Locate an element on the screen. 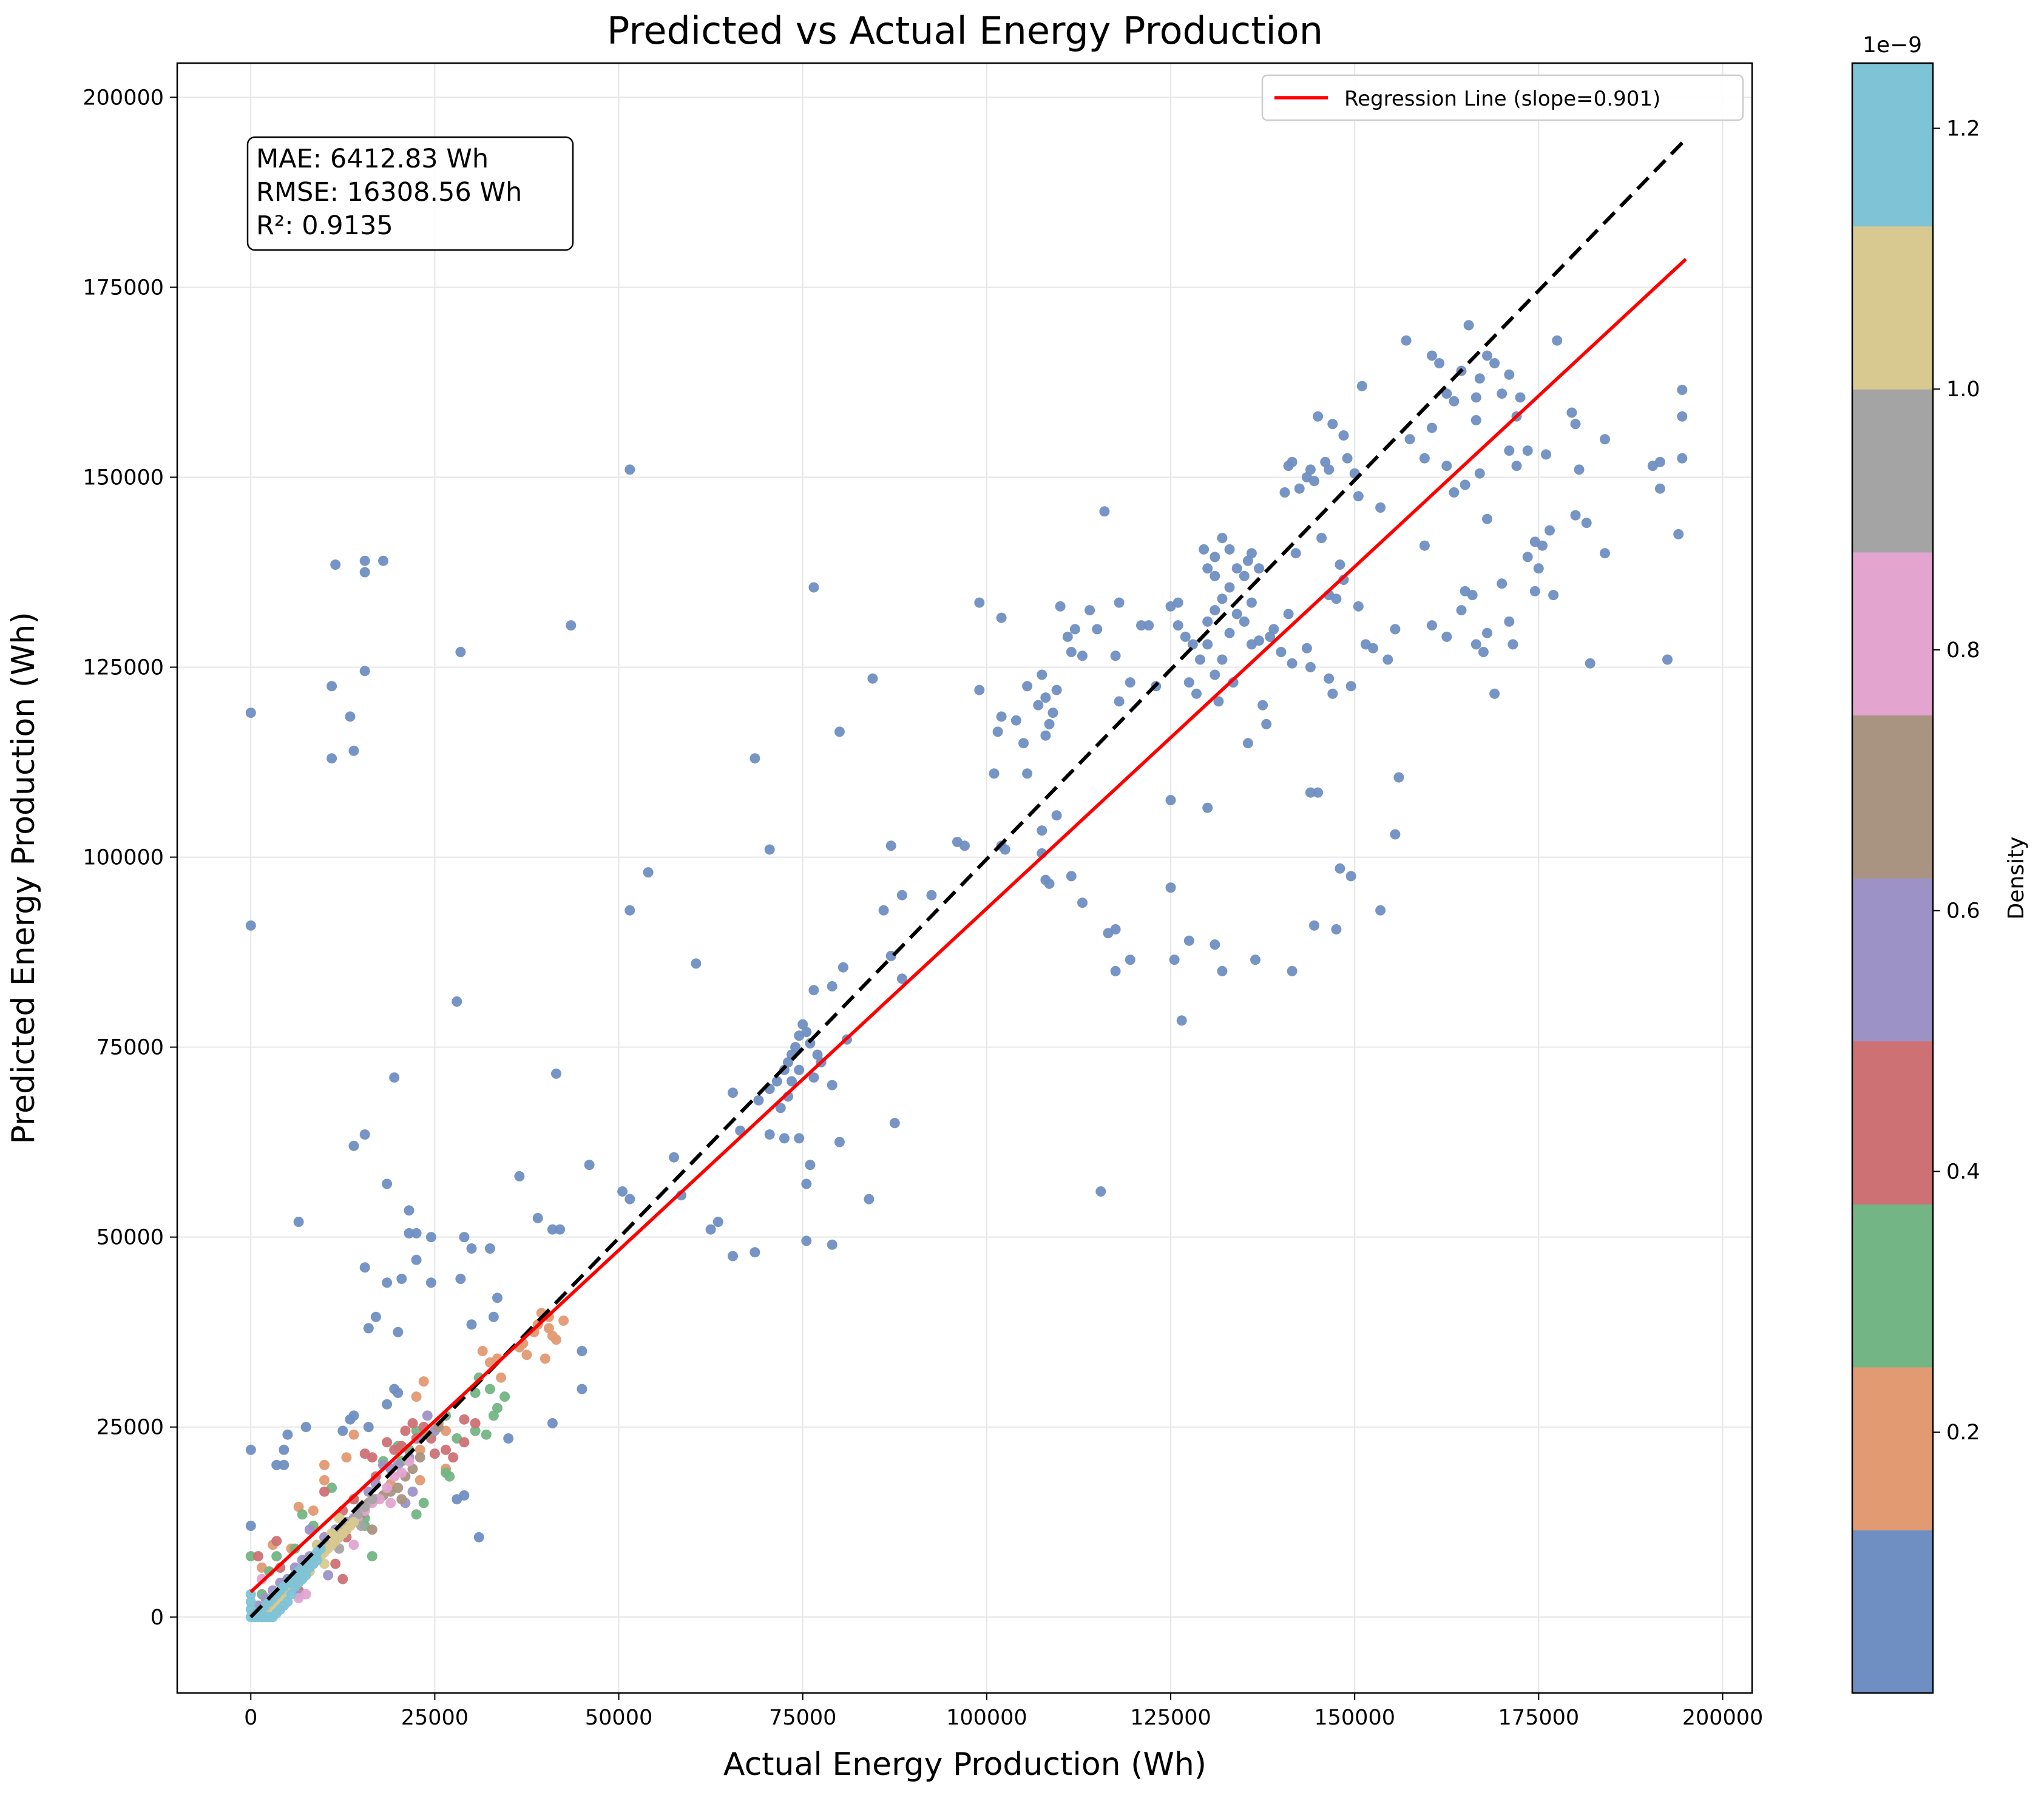 The image size is (2044, 1801). colorbar-tick-label: 0.8 is located at coordinates (1963, 651).